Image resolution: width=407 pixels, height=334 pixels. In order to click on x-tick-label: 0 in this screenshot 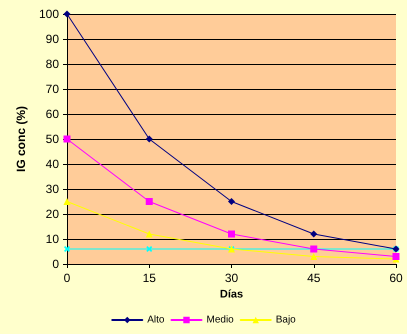, I will do `click(67, 278)`.